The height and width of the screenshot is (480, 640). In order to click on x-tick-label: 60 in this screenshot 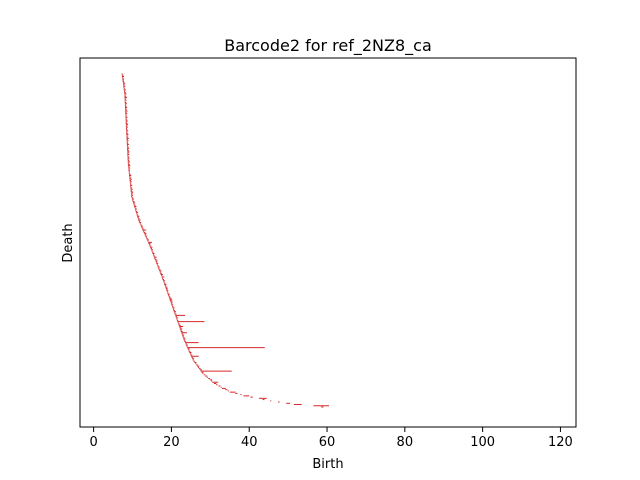, I will do `click(327, 442)`.